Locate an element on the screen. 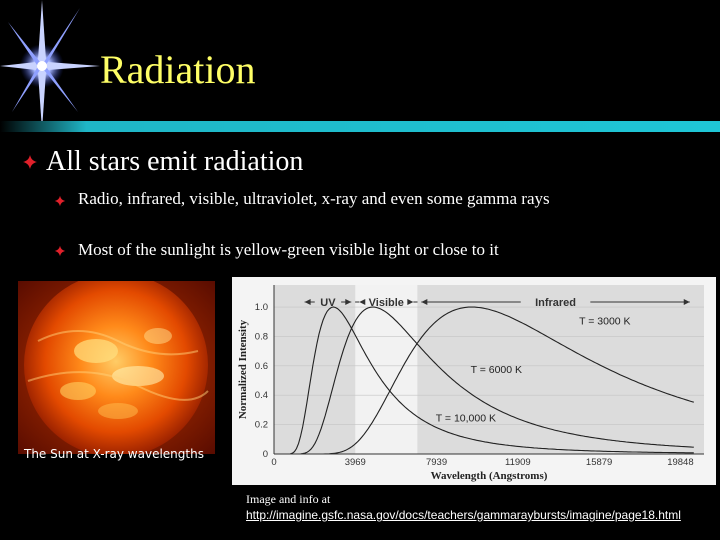  series-label: T = 10,000 K is located at coordinates (466, 419).